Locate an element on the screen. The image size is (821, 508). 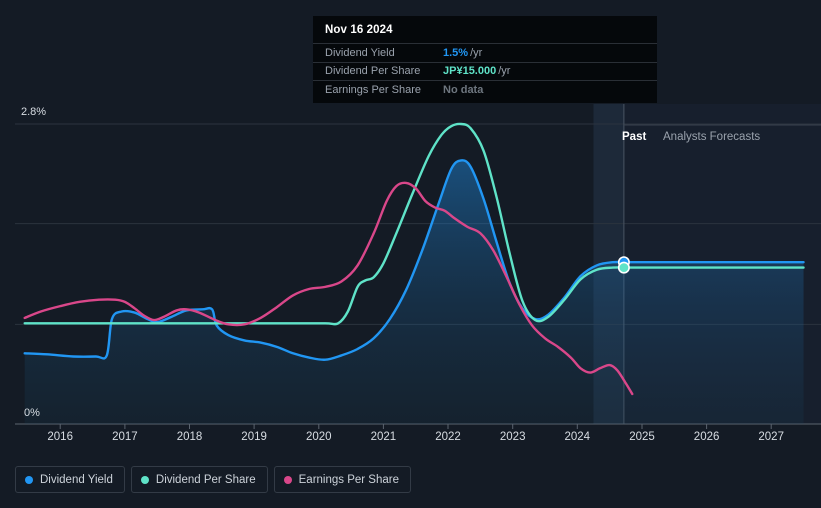
x-axis-label-2019: 2019 is located at coordinates (254, 437).